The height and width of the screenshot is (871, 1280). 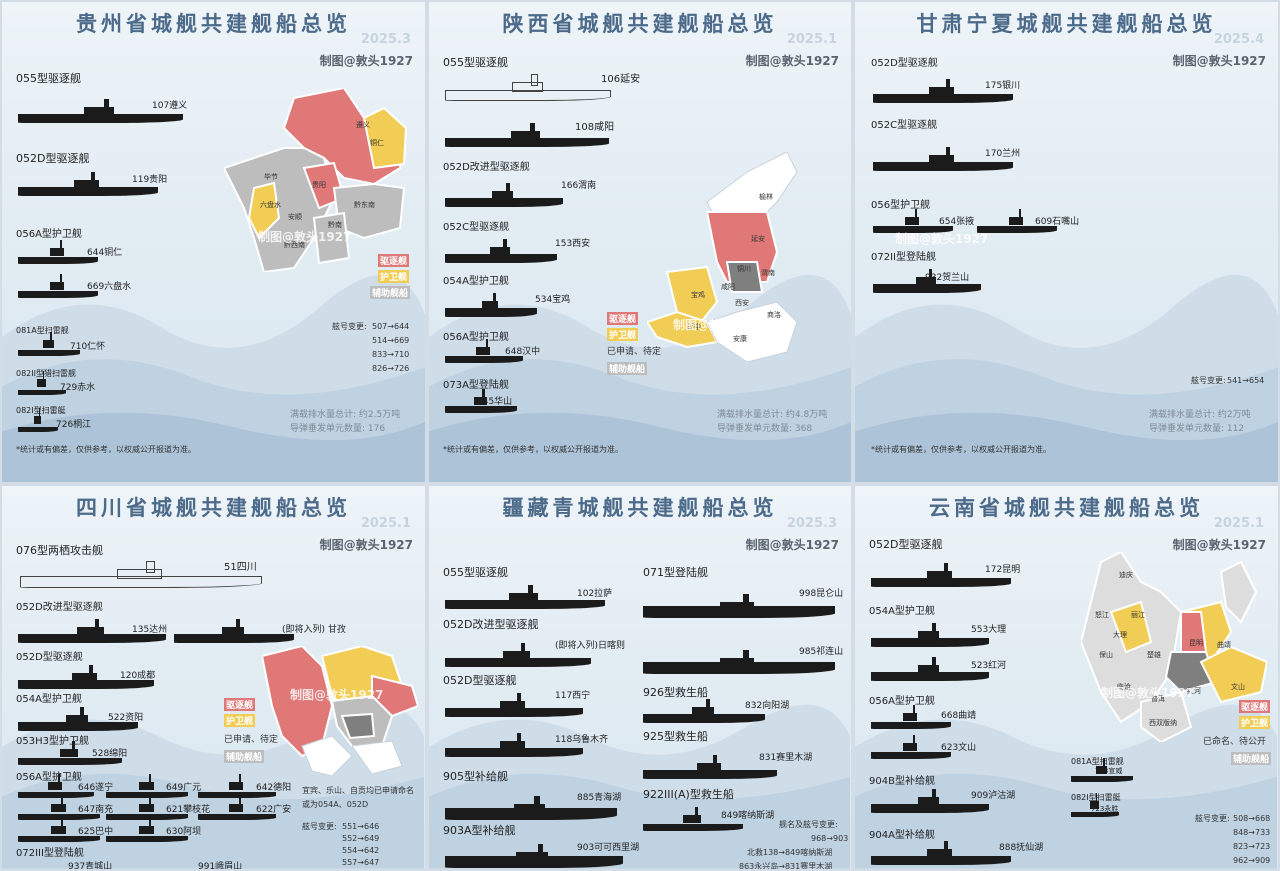 I want to click on map-label: 毕节, so click(x=271, y=177).